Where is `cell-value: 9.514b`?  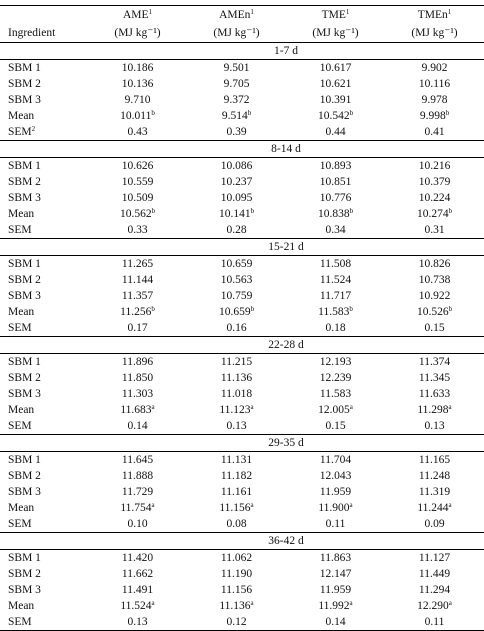
cell-value: 9.514b is located at coordinates (236, 116).